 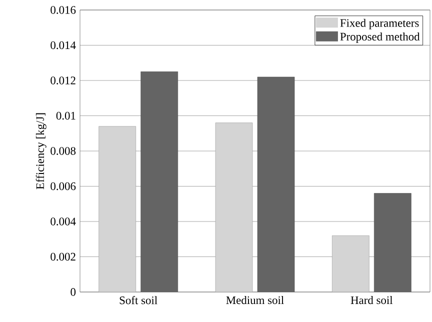 I want to click on y-tick-label: 0.002, so click(x=63, y=256).